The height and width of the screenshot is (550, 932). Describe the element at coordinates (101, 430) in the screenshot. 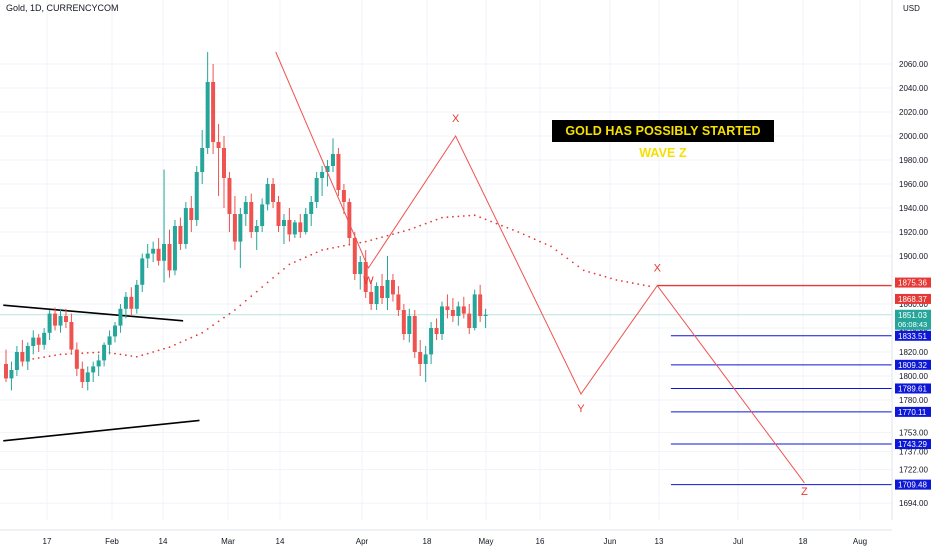

I see `trendline` at that location.